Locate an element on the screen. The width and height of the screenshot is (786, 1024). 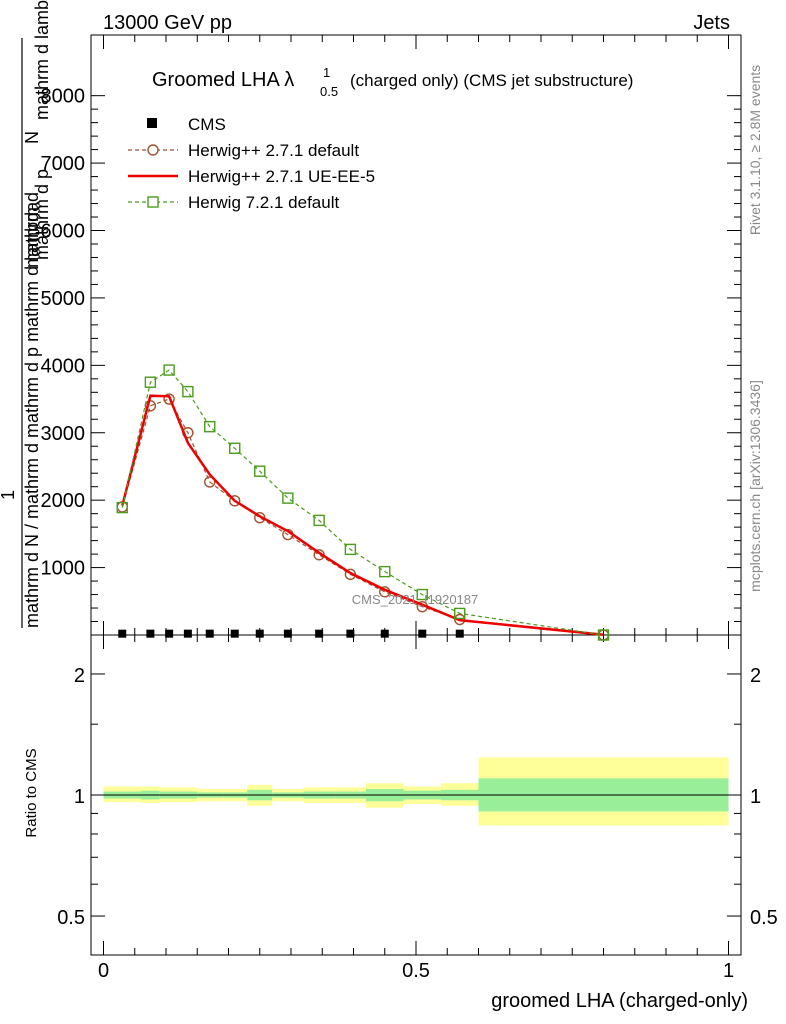
legend-marker-circle is located at coordinates (153, 150).